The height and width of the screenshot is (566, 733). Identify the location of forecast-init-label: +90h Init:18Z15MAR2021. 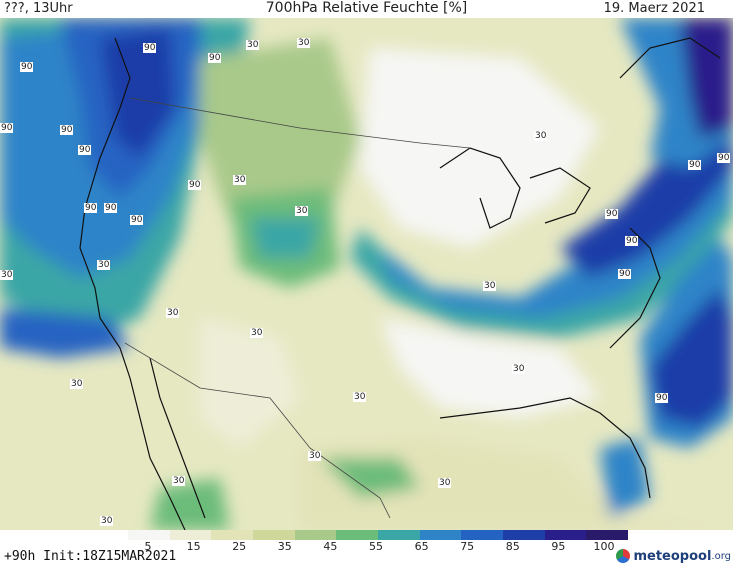
(90, 556).